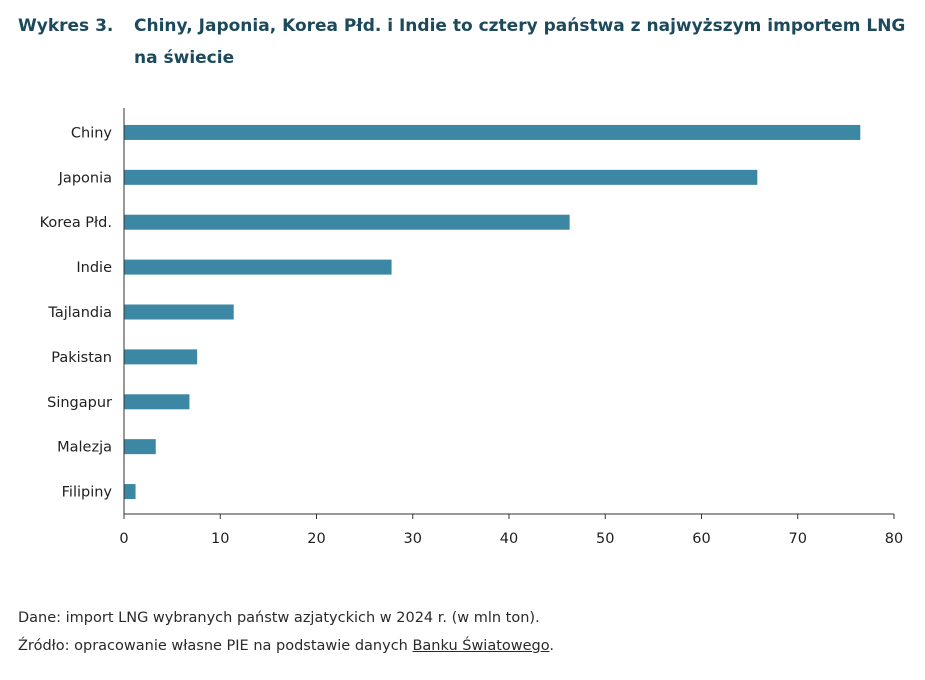  I want to click on category-label-4: Tajlandia, so click(79, 313).